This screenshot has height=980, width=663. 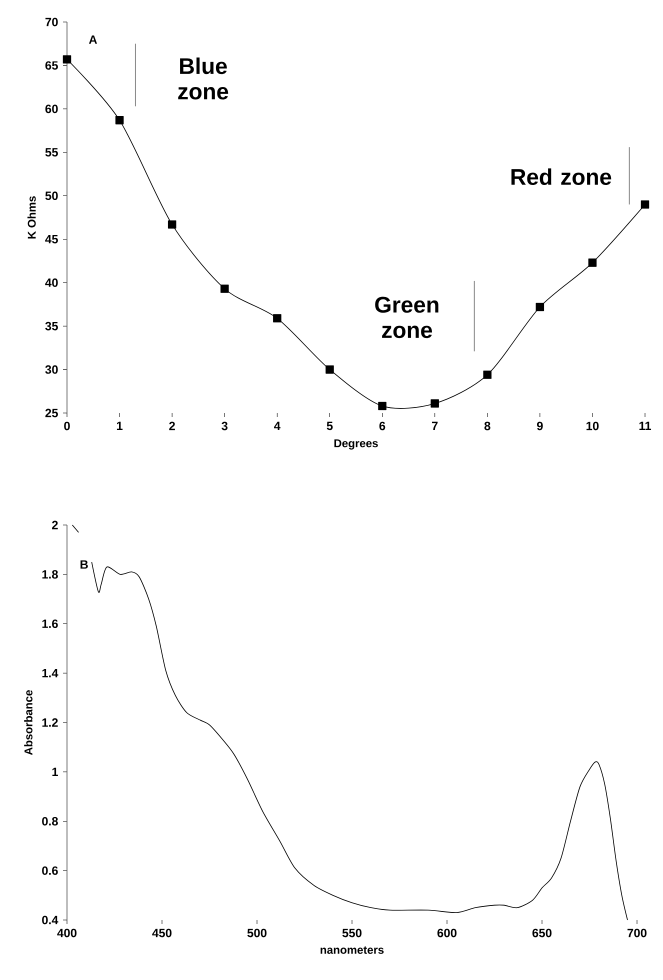 What do you see at coordinates (172, 426) in the screenshot?
I see `x-tick-label: 2` at bounding box center [172, 426].